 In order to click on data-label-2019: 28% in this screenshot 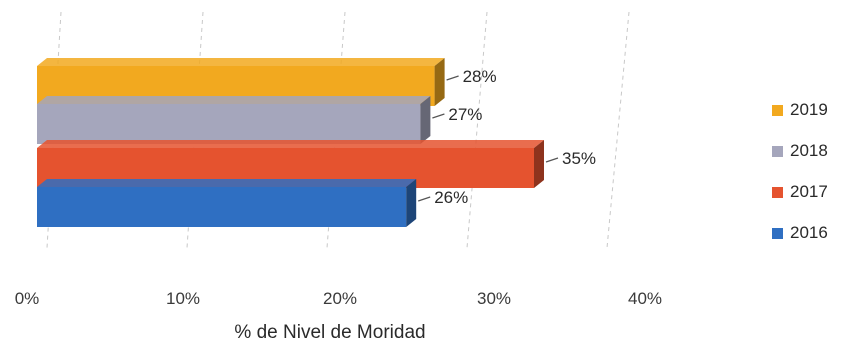, I will do `click(480, 76)`.